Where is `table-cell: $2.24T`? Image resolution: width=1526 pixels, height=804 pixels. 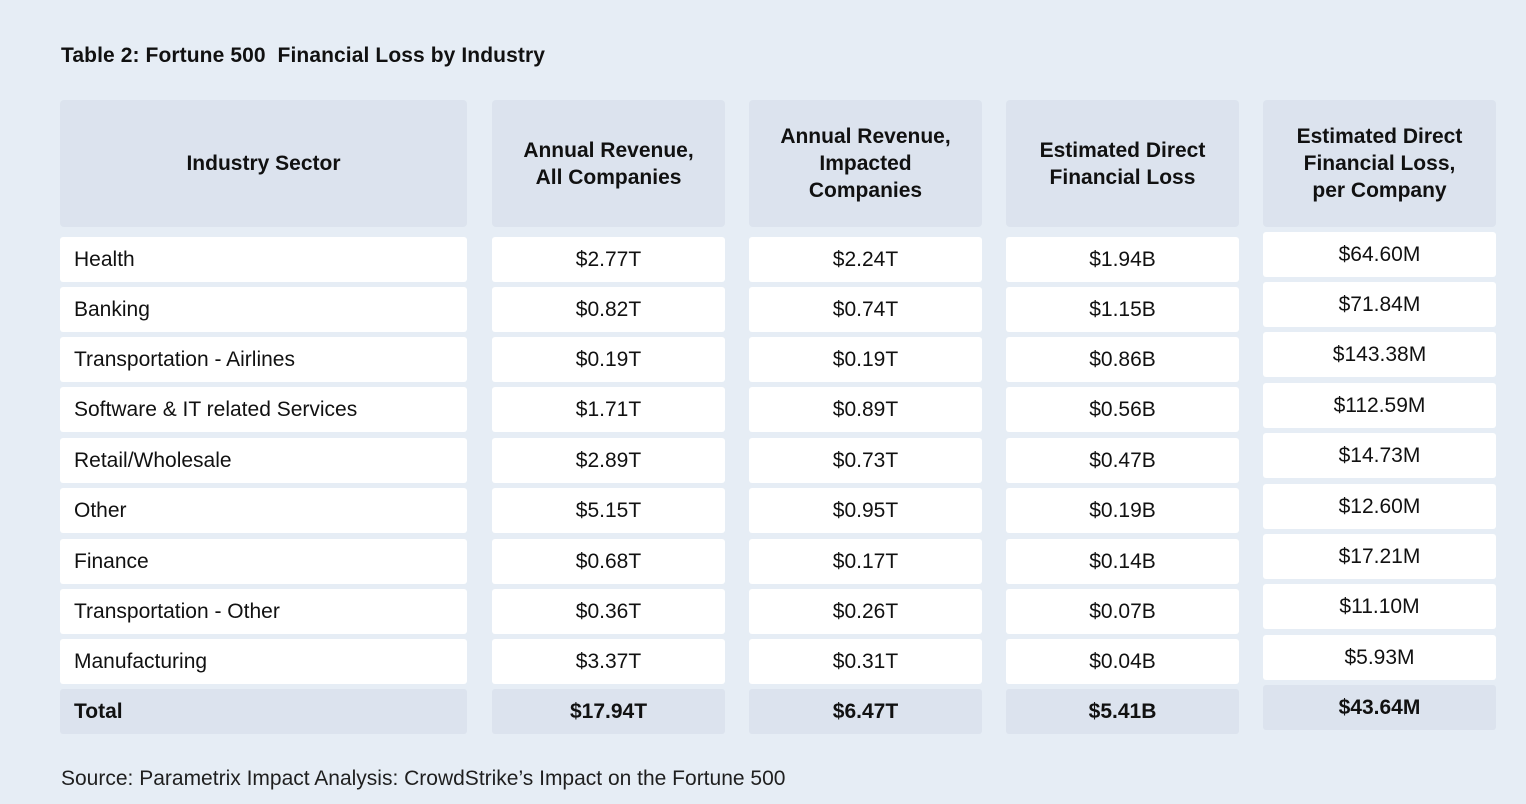 table-cell: $2.24T is located at coordinates (865, 259).